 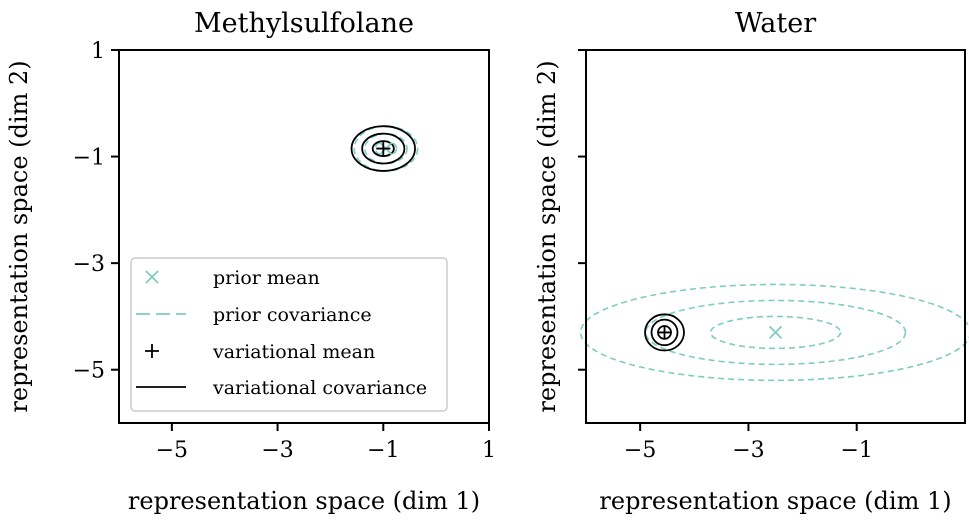 I want to click on legend-entry-label: prior mean, so click(x=266, y=278).